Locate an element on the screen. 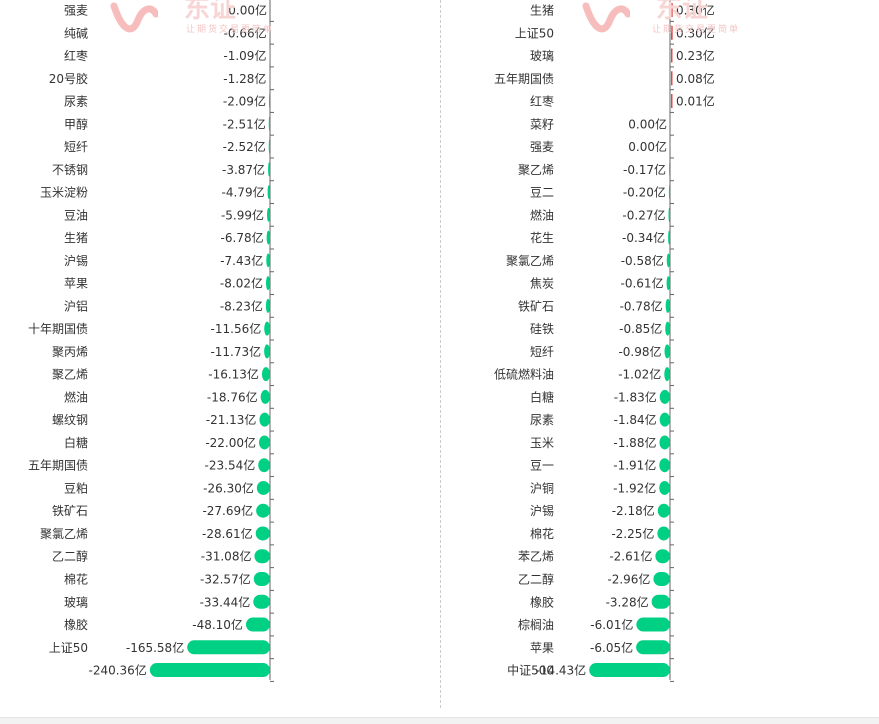 This screenshot has width=879, height=724. value-label: -1.83亿 is located at coordinates (635, 396).